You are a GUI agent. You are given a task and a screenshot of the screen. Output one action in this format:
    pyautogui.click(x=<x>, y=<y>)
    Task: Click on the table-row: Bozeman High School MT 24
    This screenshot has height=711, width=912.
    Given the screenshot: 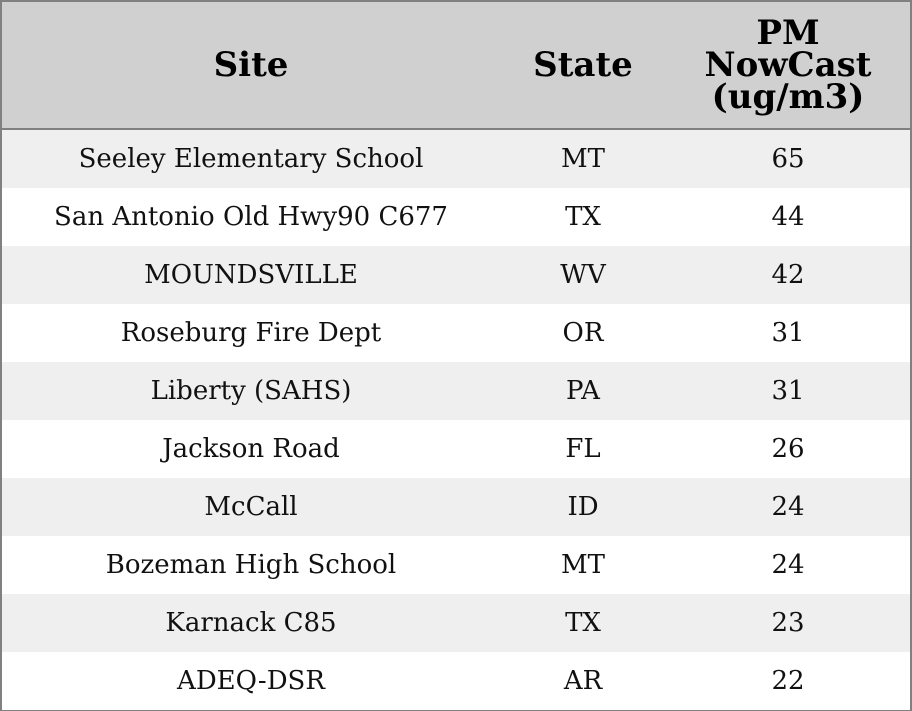 What is the action you would take?
    pyautogui.click(x=456, y=565)
    